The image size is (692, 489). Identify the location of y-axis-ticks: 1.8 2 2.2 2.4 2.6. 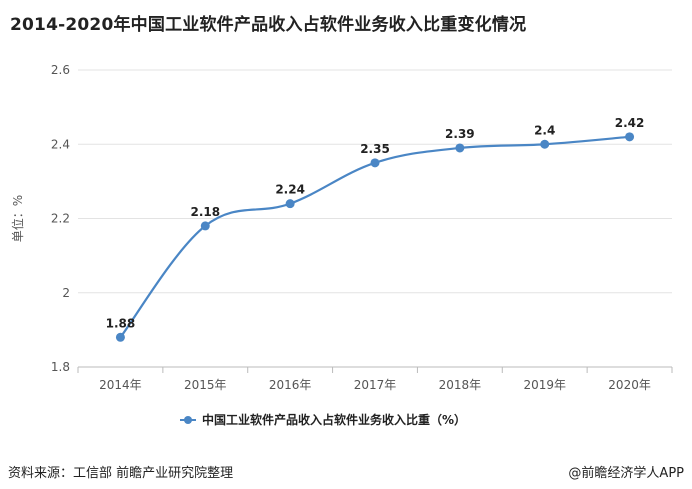
(60, 218).